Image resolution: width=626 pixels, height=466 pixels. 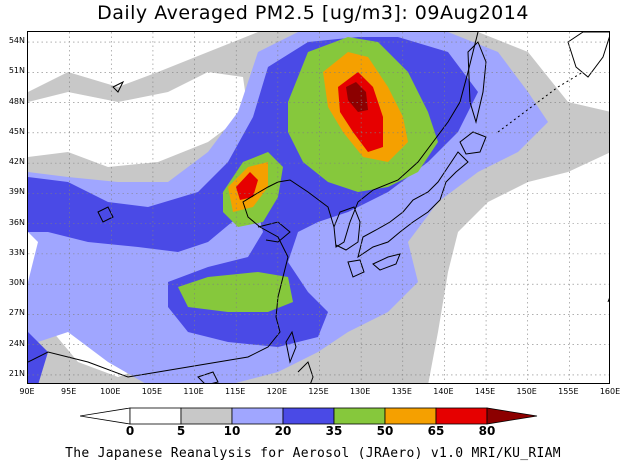 I want to click on contour-0-5-a, so click(x=138, y=119).